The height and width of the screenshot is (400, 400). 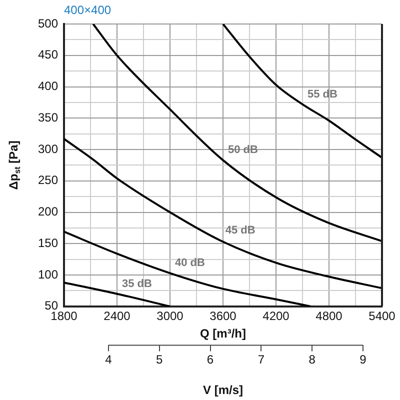 I want to click on x-tick-label: 4800, so click(x=329, y=315).